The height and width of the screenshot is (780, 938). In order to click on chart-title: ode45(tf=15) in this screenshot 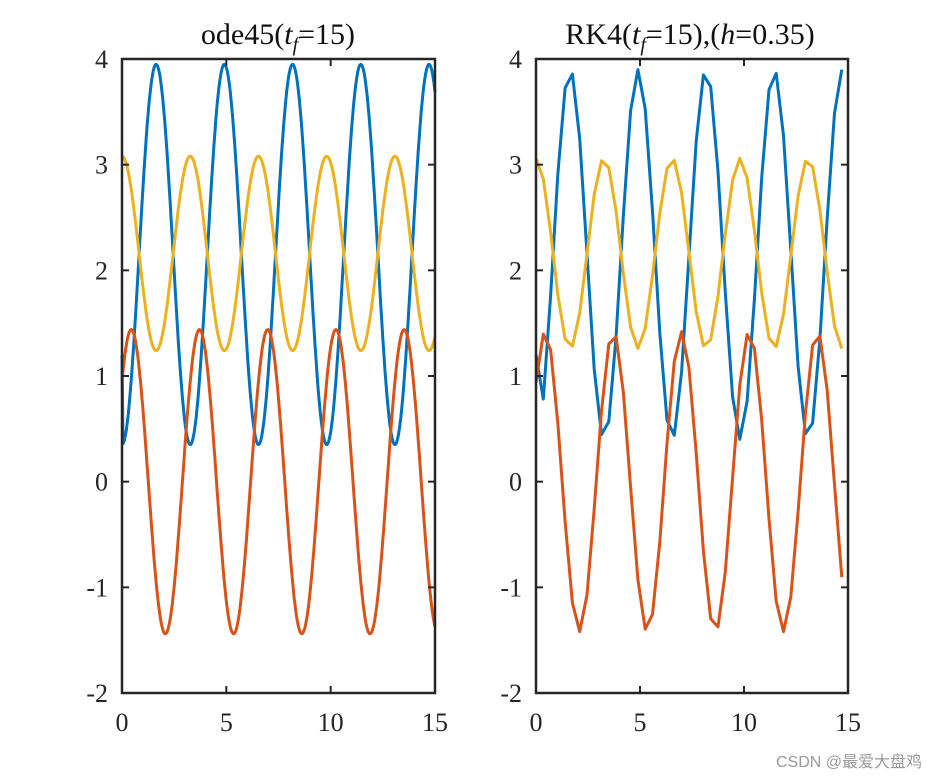, I will do `click(278, 37)`.